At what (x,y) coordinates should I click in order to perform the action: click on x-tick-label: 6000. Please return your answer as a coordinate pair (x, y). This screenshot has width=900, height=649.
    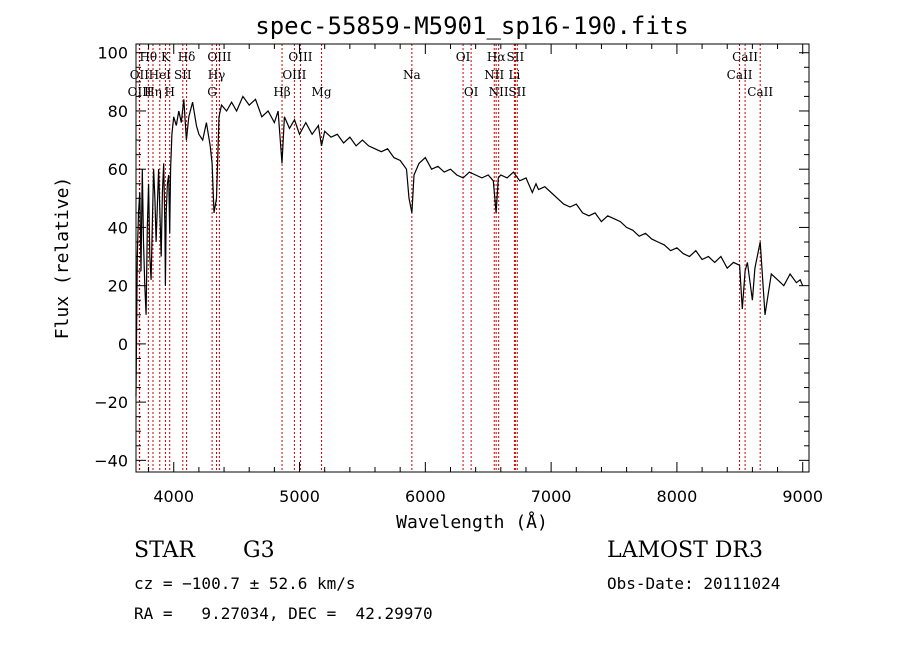
    Looking at the image, I should click on (425, 496).